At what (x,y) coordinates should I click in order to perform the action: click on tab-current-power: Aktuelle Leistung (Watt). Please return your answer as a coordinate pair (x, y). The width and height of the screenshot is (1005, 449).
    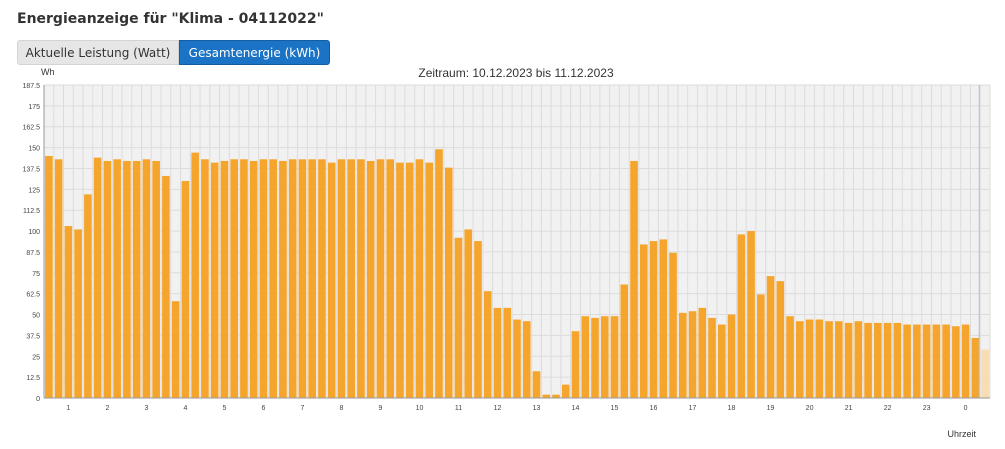
    Looking at the image, I should click on (98, 52).